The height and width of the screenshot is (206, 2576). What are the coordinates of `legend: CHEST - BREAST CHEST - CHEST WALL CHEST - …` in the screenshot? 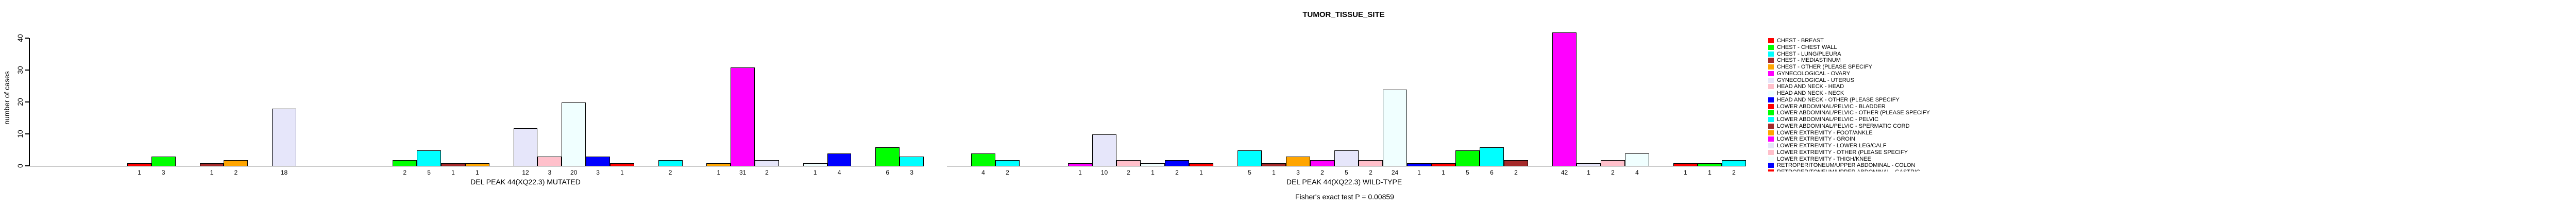 It's located at (1891, 104).